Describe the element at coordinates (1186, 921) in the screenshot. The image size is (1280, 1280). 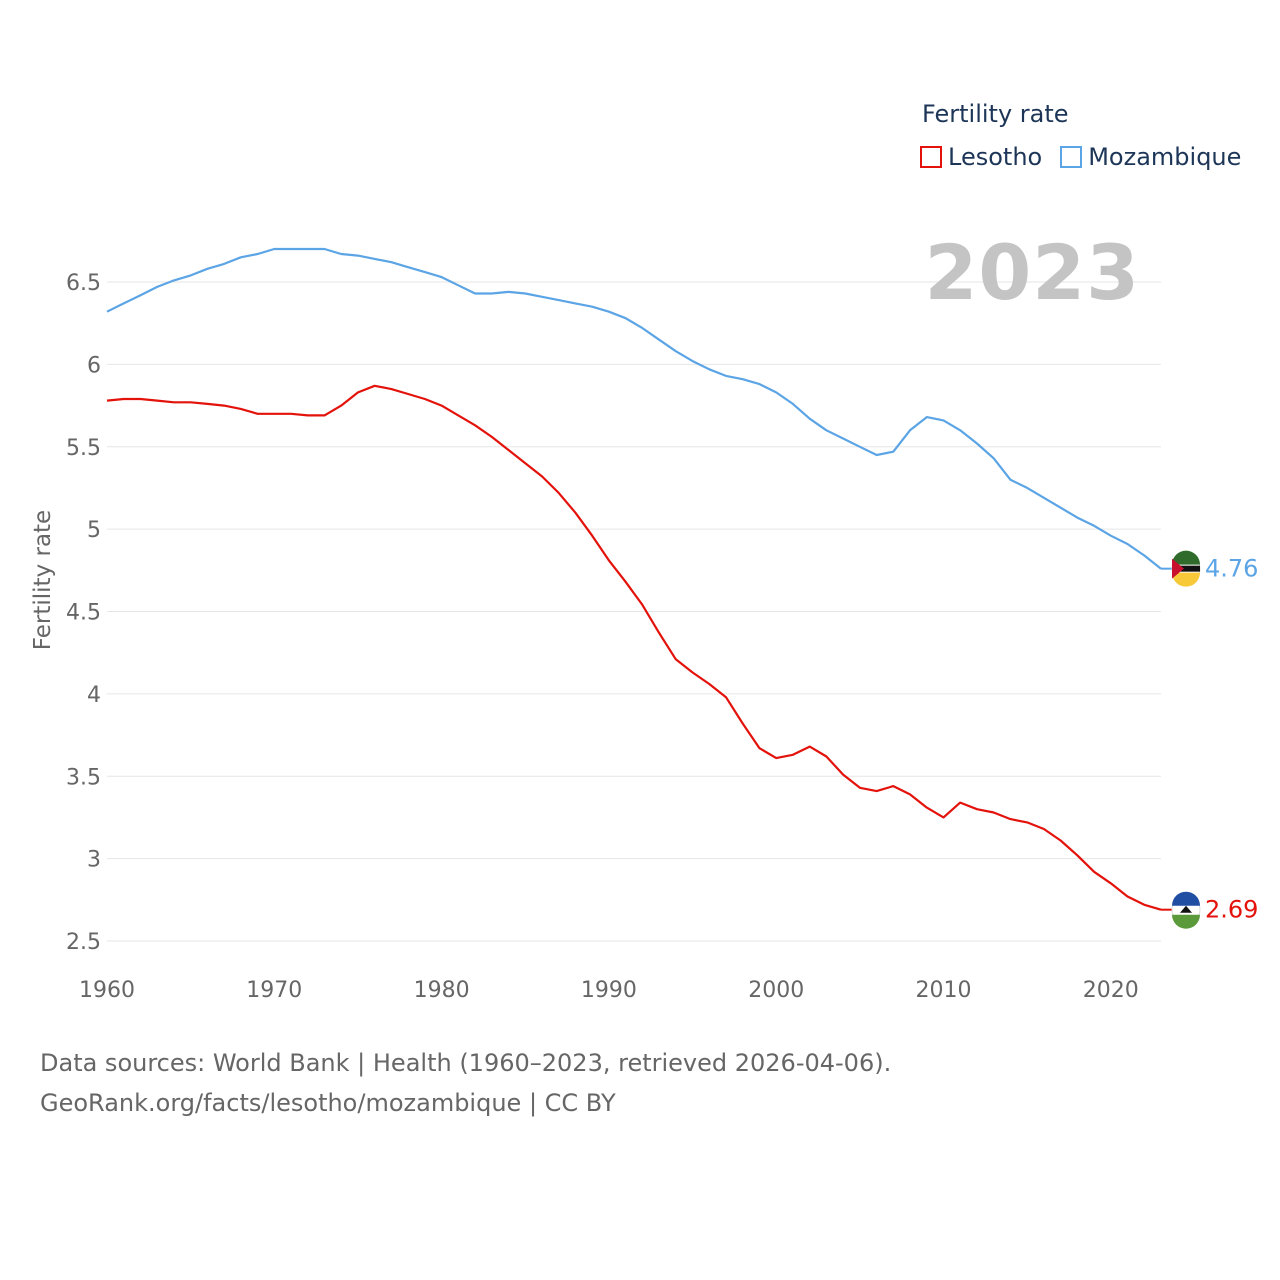
I see `flag-lesotho-green` at that location.